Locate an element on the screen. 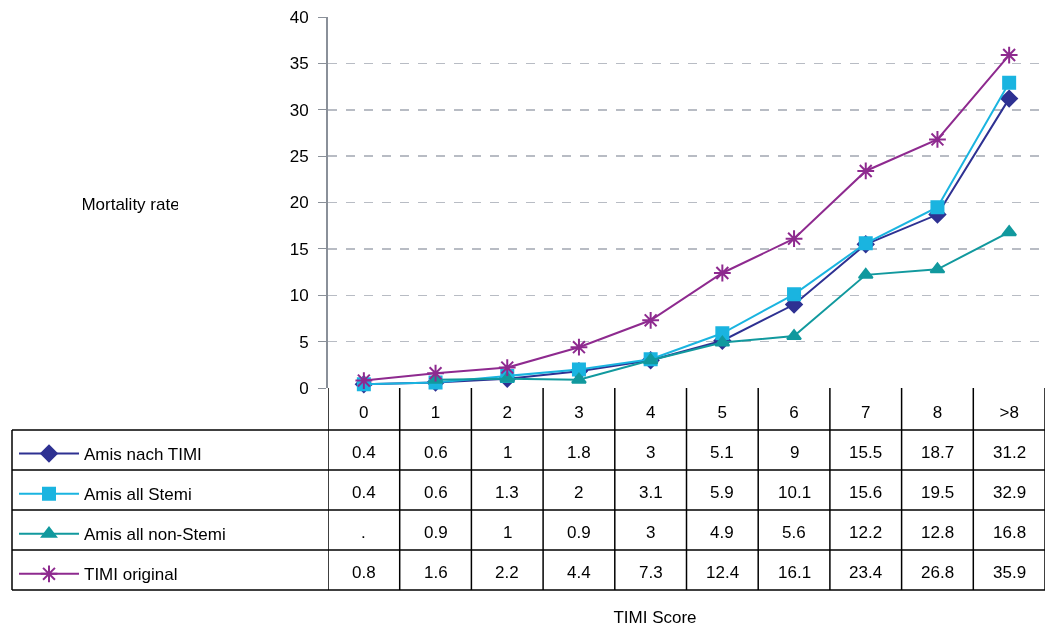  data-label: 16.8 is located at coordinates (1010, 532).